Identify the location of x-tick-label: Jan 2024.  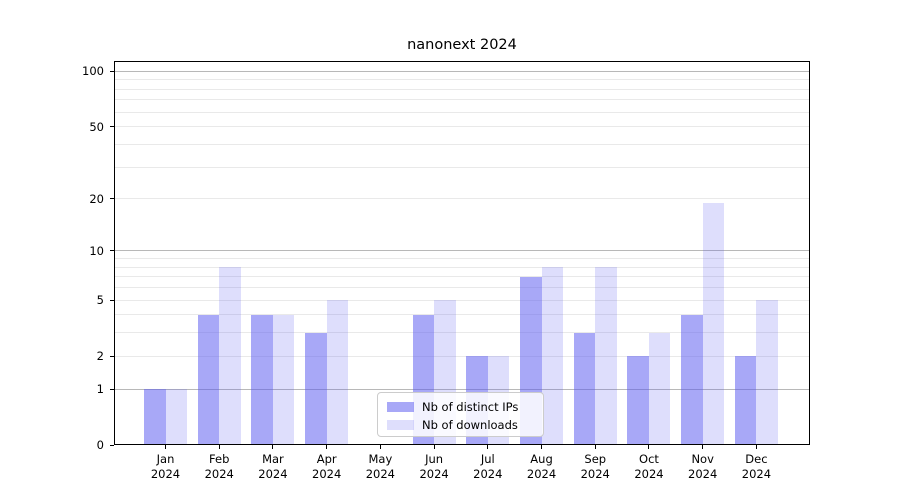
(165, 466).